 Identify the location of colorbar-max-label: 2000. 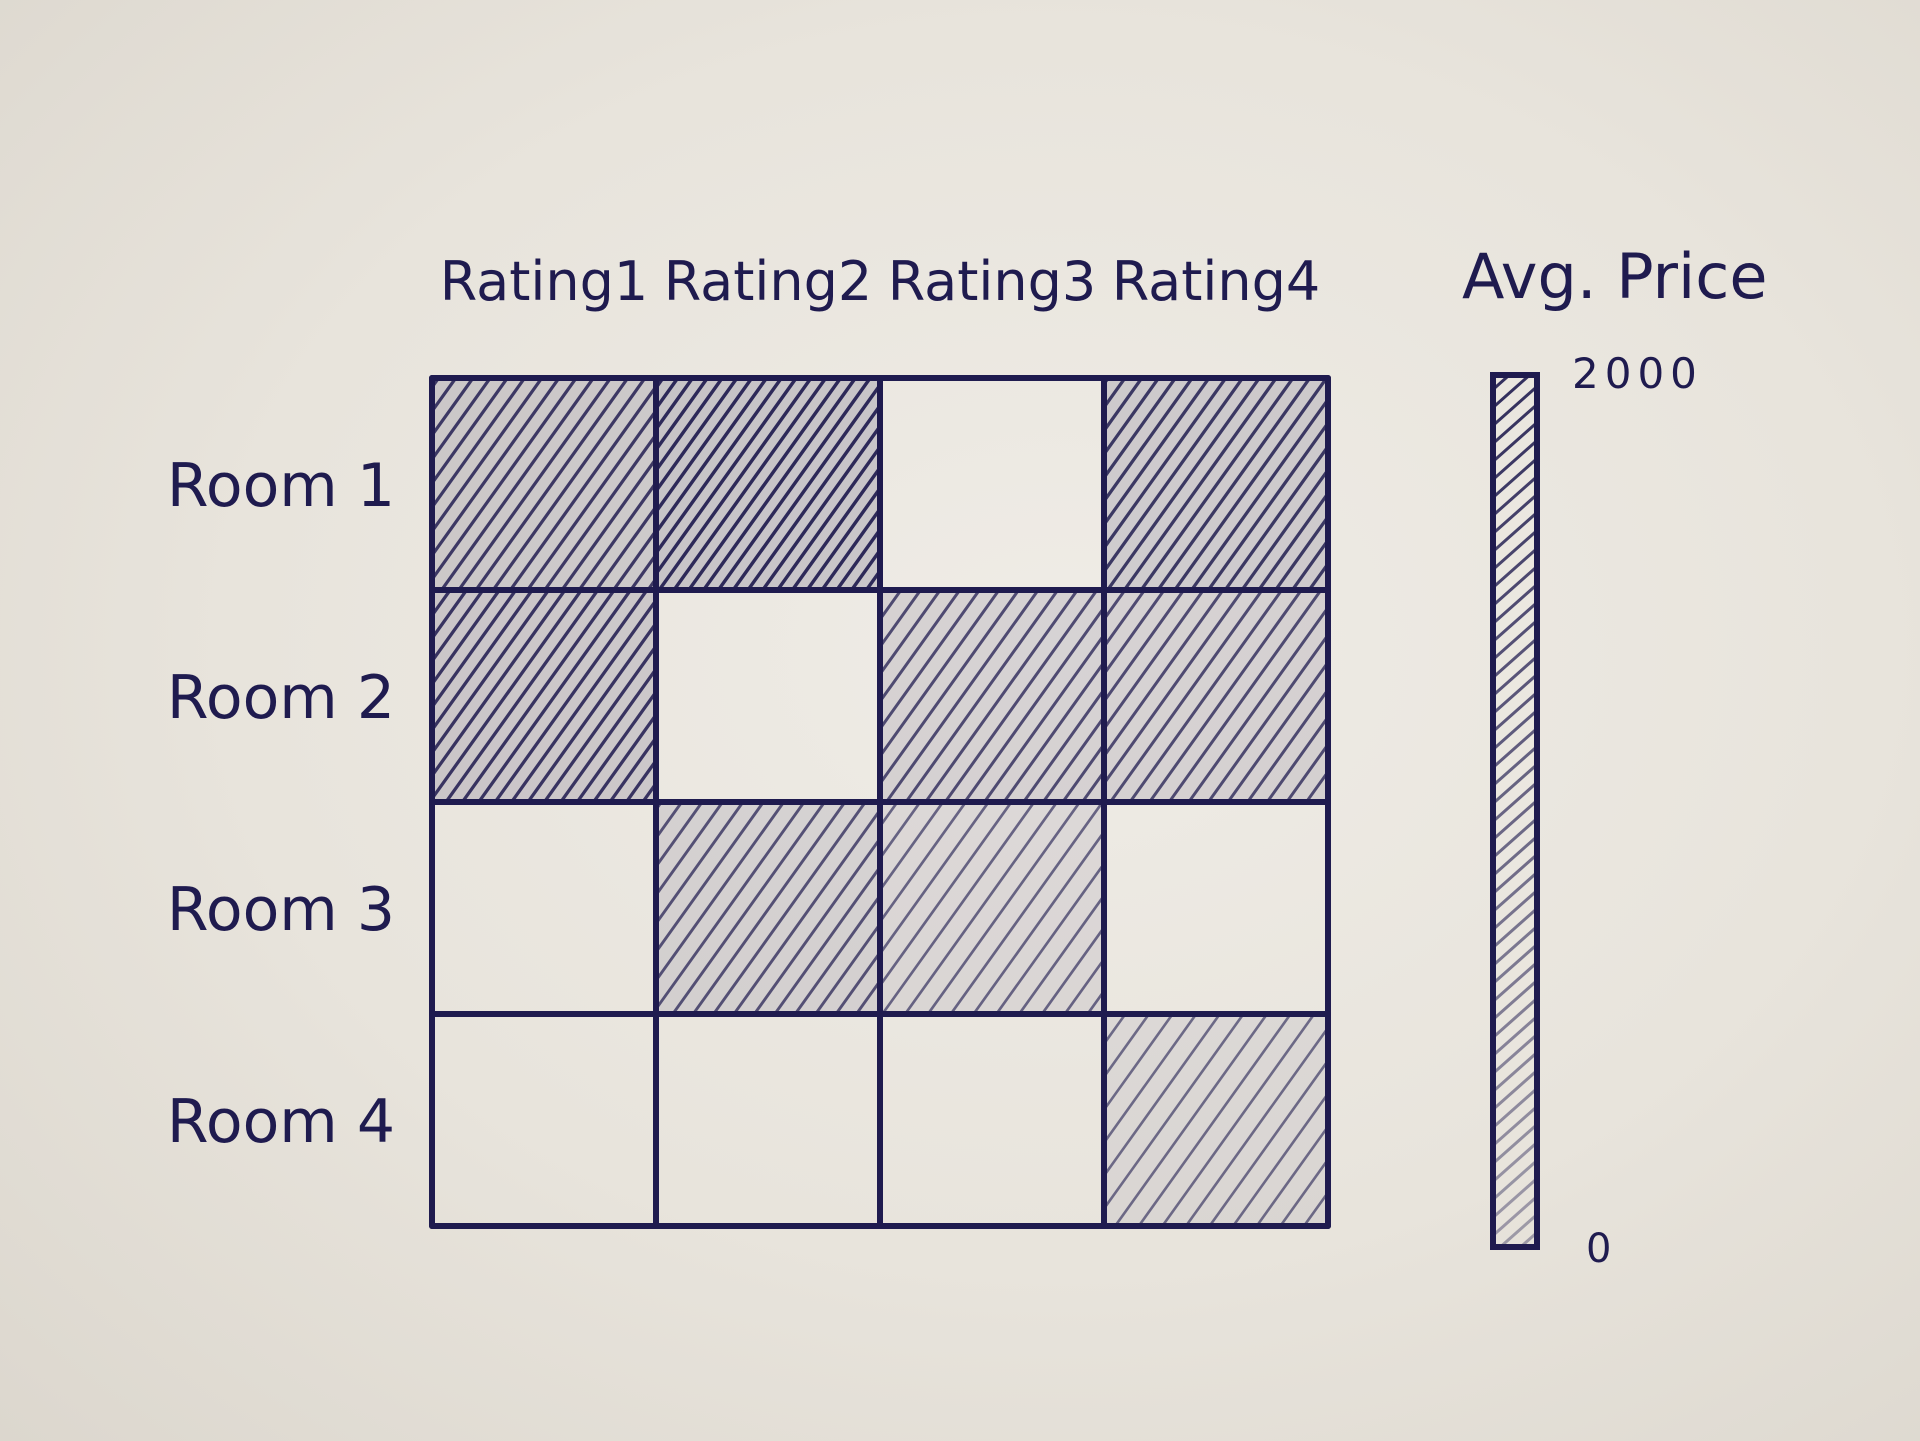
(1637, 373).